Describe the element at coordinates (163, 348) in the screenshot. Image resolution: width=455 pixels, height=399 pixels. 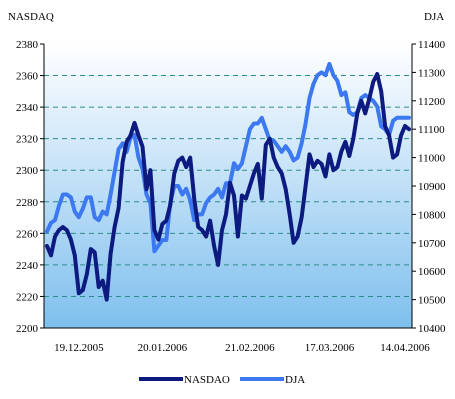
I see `x-tick-label: 20.01.2006` at that location.